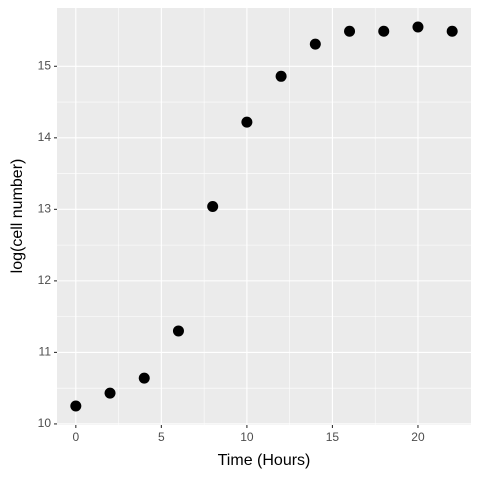 This screenshot has width=480, height=480. What do you see at coordinates (418, 437) in the screenshot?
I see `x-tick-label: 20` at bounding box center [418, 437].